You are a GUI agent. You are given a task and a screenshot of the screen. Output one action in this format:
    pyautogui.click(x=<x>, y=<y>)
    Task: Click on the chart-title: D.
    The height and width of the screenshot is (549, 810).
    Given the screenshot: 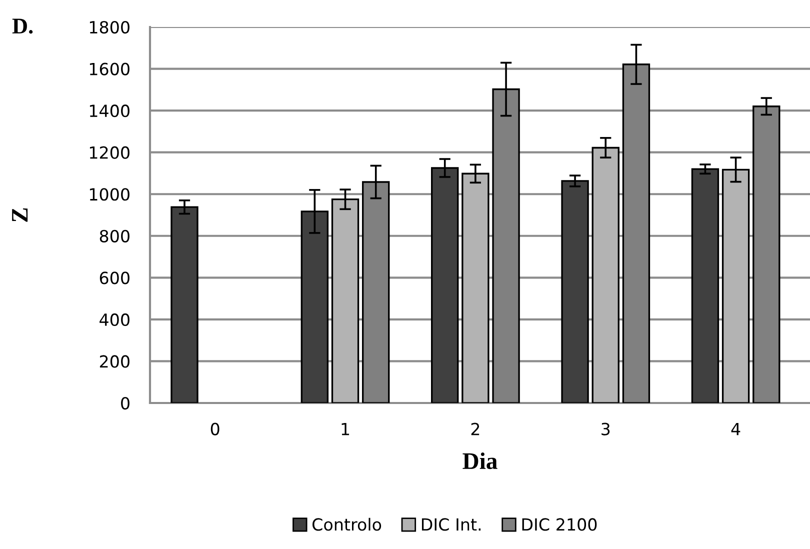 What is the action you would take?
    pyautogui.click(x=22, y=26)
    